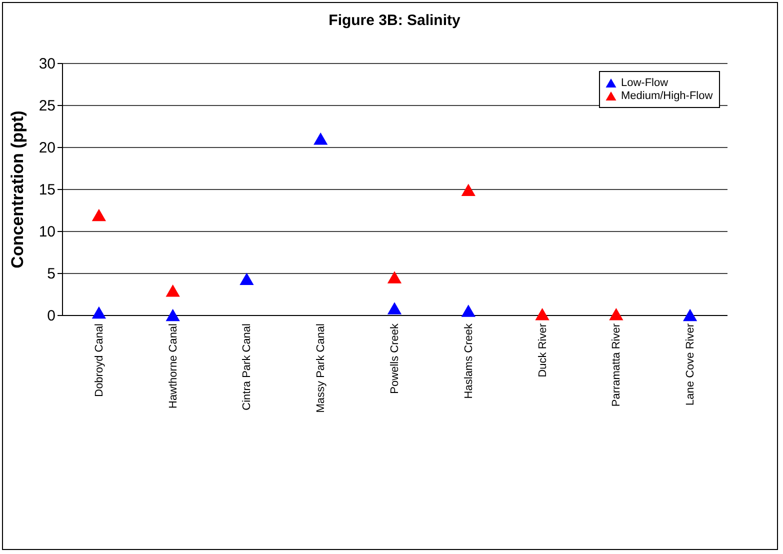  I want to click on x-tick-label: Dobroyd Canal, so click(99, 360).